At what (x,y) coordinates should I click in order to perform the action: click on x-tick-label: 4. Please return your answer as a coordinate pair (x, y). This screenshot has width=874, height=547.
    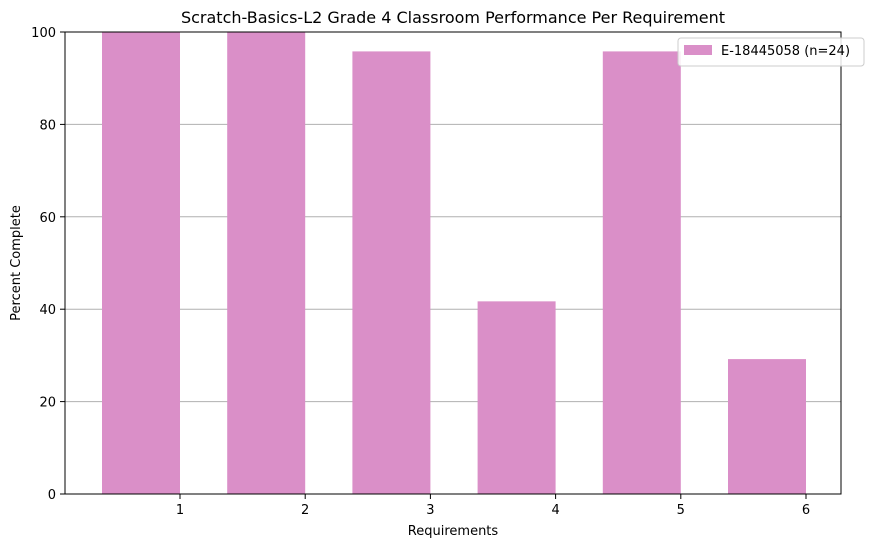
    Looking at the image, I should click on (555, 510).